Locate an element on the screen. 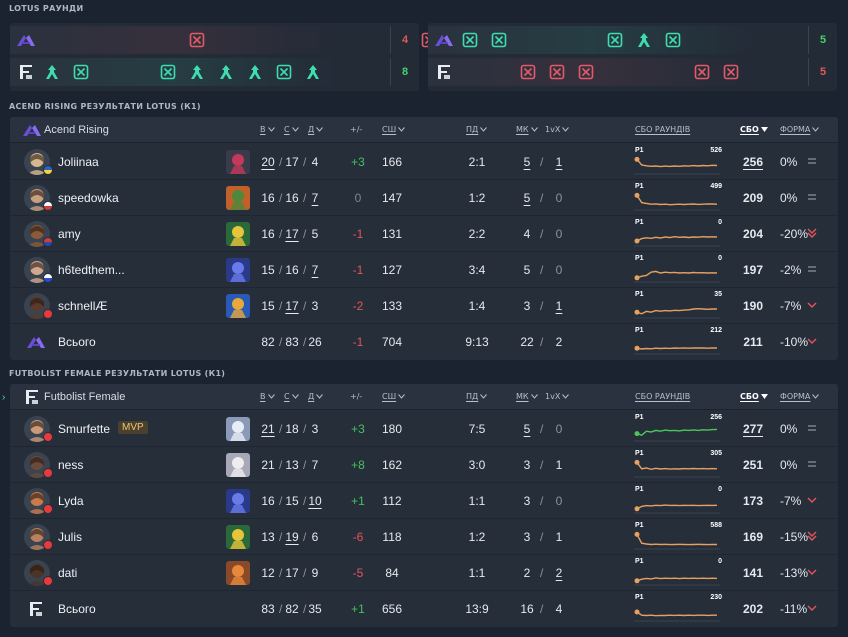 The width and height of the screenshot is (848, 637). flag-tr-icon is located at coordinates (48, 314).